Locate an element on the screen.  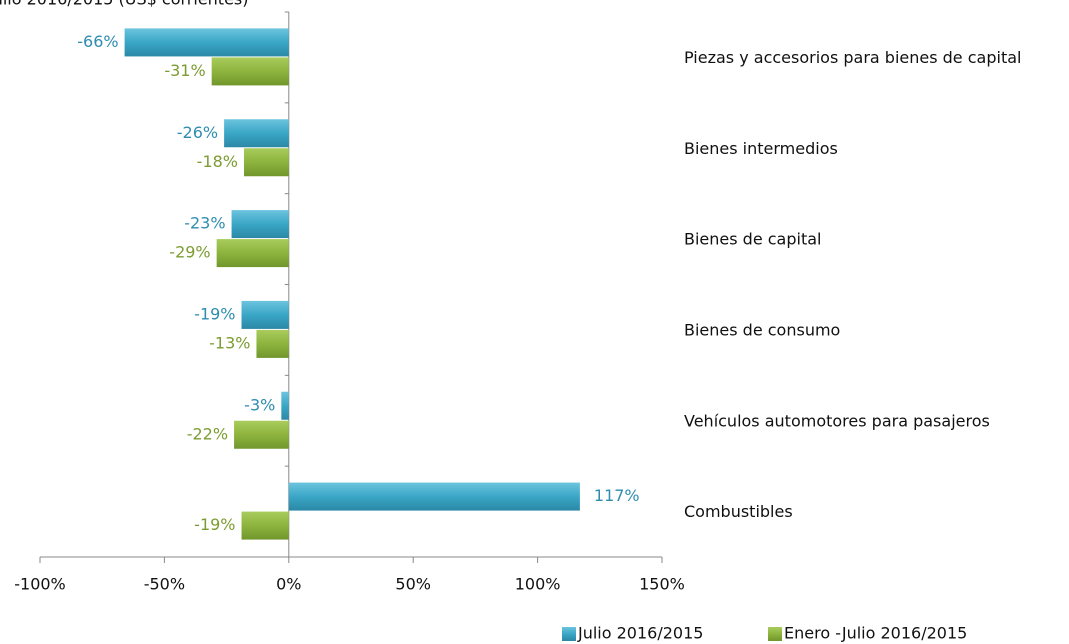
value-label: -22% is located at coordinates (207, 433).